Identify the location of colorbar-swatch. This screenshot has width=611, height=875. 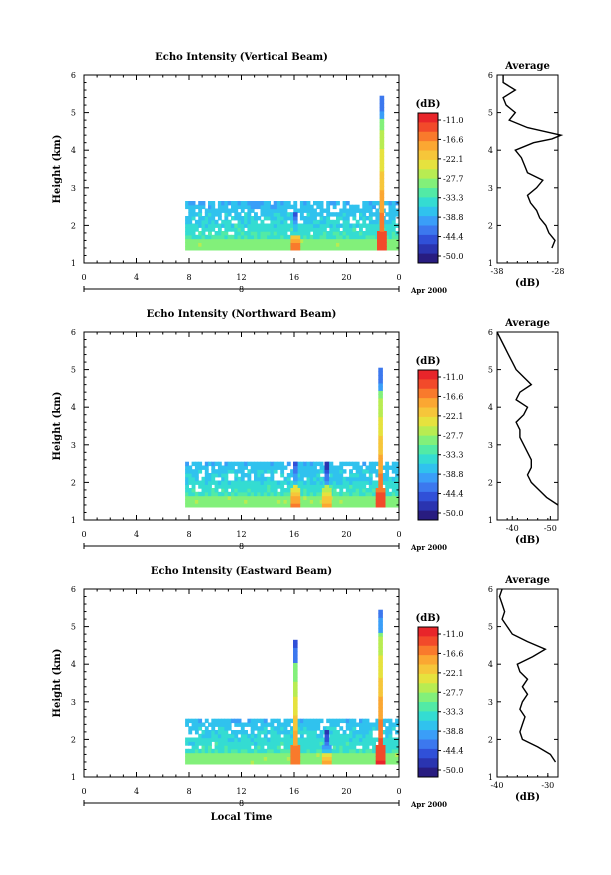
(428, 421).